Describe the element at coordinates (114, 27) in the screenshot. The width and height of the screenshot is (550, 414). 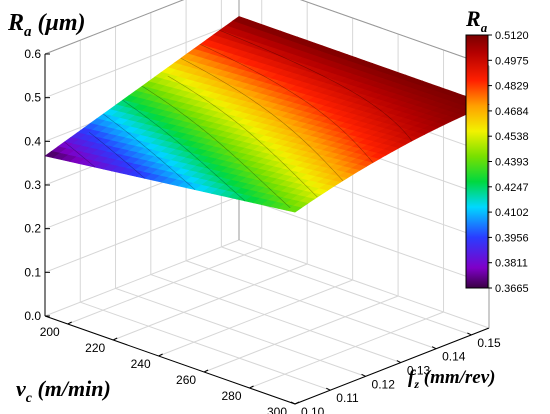
I see `frame-edge` at that location.